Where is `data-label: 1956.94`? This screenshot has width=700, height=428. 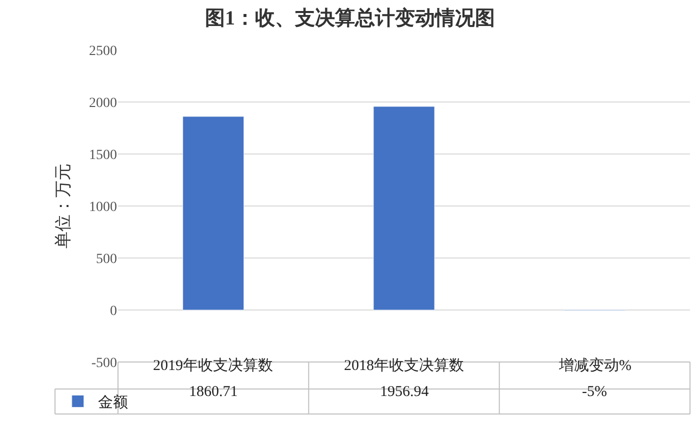 data-label: 1956.94 is located at coordinates (405, 392).